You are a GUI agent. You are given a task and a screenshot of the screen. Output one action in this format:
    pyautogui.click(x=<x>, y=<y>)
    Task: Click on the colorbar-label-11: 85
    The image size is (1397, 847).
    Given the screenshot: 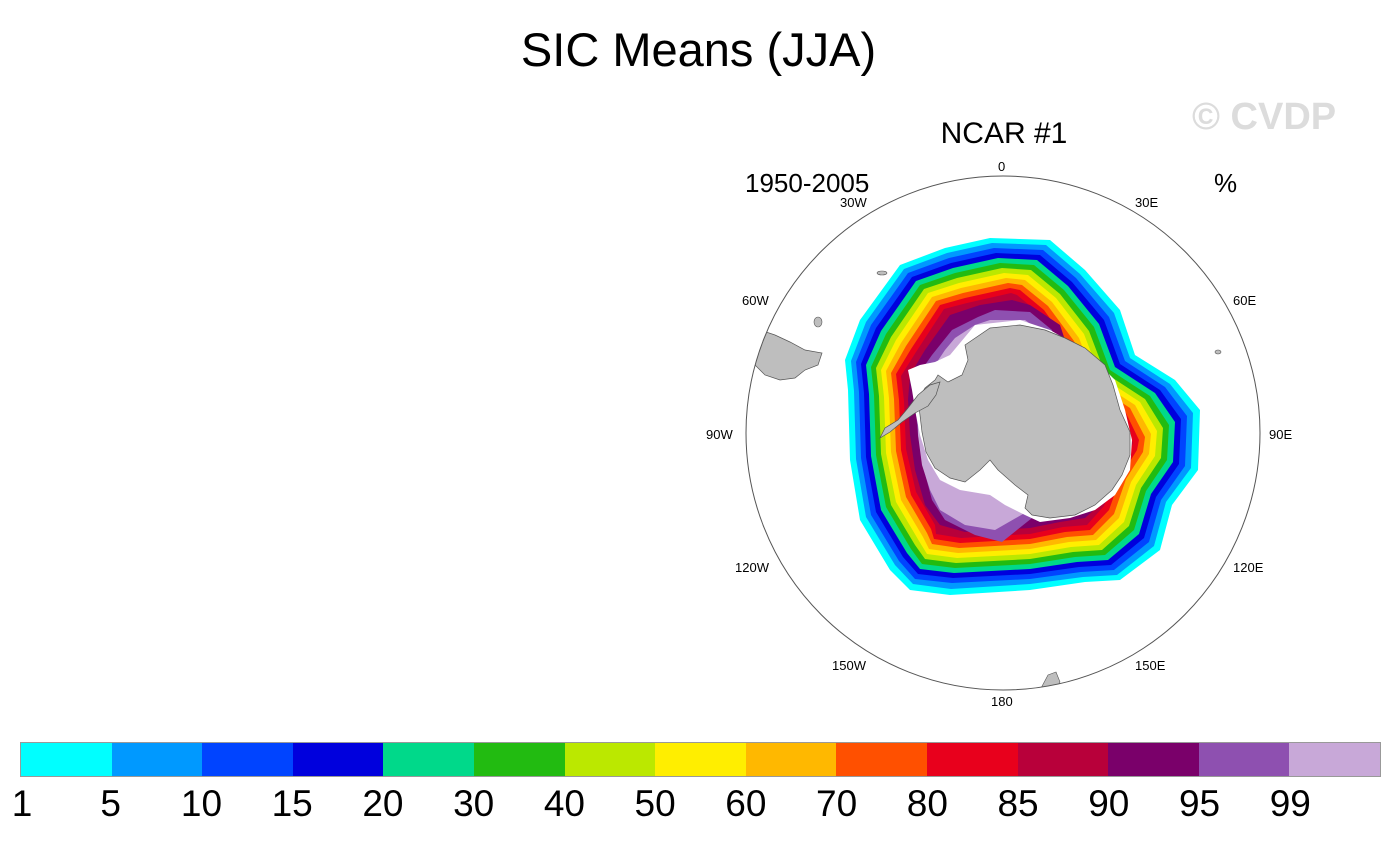 What is the action you would take?
    pyautogui.click(x=1018, y=803)
    